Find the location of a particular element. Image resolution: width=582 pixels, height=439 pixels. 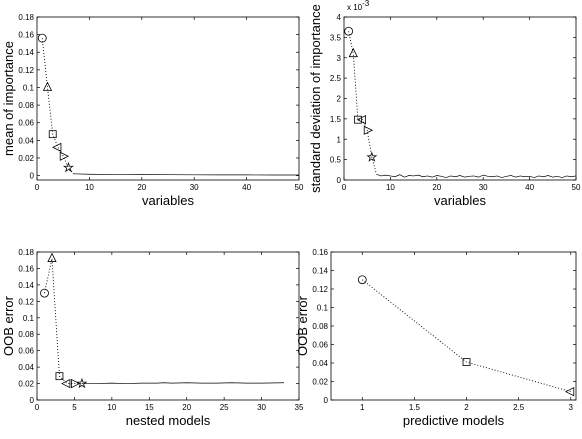

y-axis-label: mean of importance is located at coordinates (8, 98).